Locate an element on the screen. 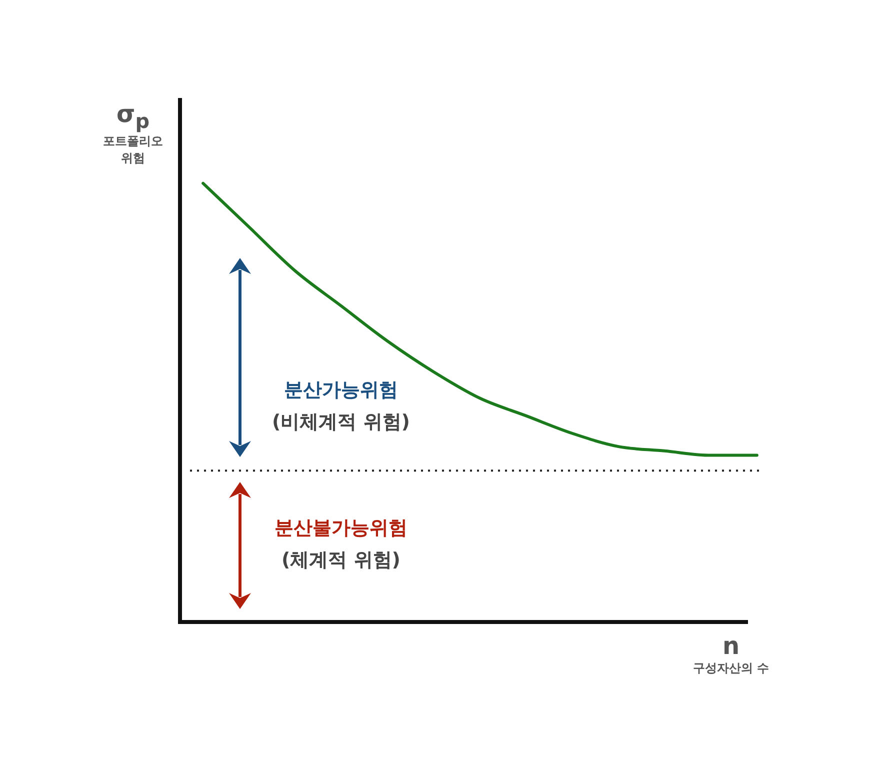 This screenshot has height=760, width=893. annotation: 분산가능위험 (비체계적 위험) is located at coordinates (341, 406).